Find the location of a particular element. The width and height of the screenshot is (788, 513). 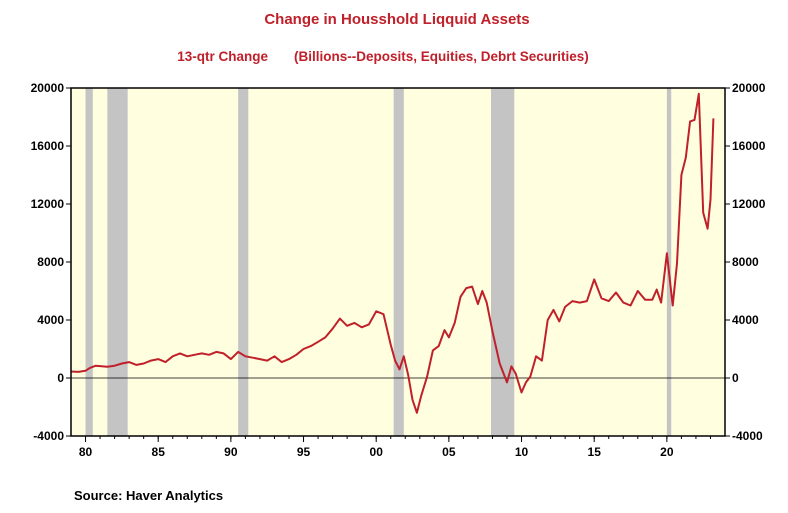

y-tick-label-right: 12000 is located at coordinates (749, 204).